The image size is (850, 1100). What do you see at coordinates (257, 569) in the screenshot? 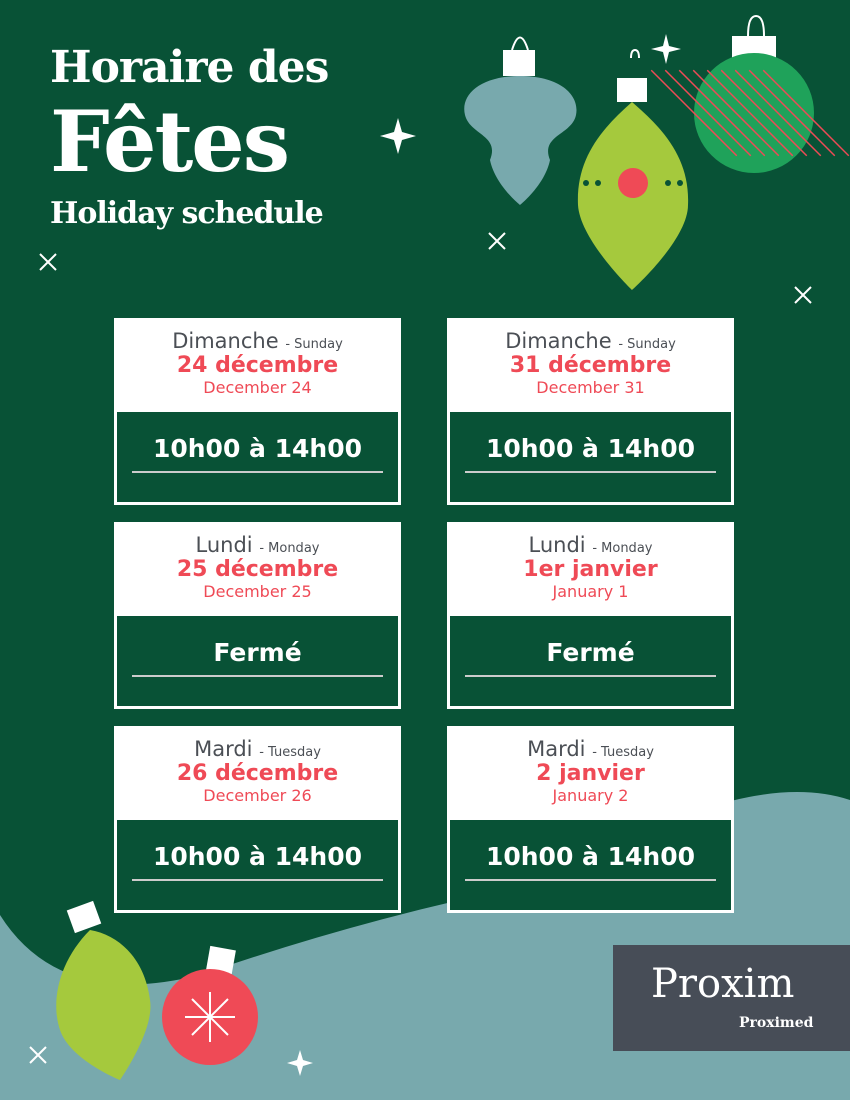
I see `date-fr: 25 décembre` at bounding box center [257, 569].